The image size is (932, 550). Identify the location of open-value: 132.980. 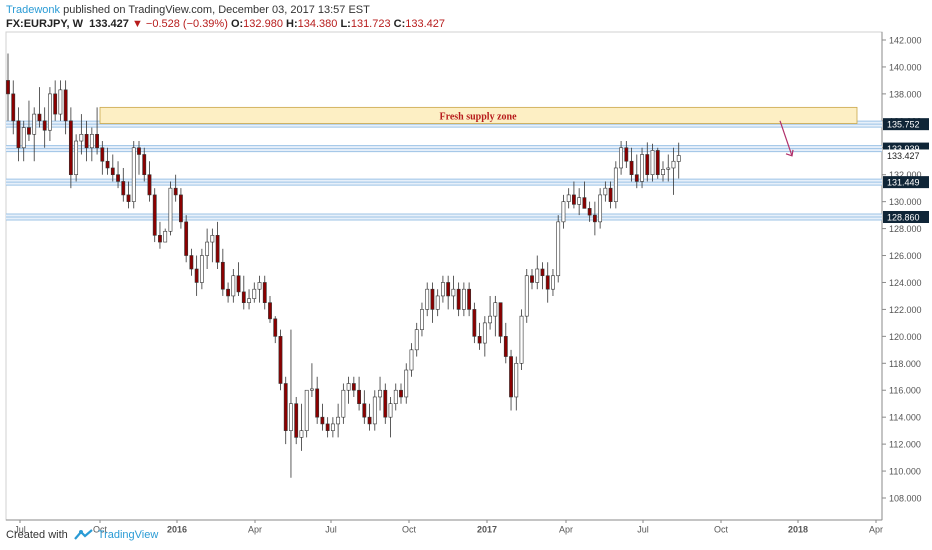
(263, 24).